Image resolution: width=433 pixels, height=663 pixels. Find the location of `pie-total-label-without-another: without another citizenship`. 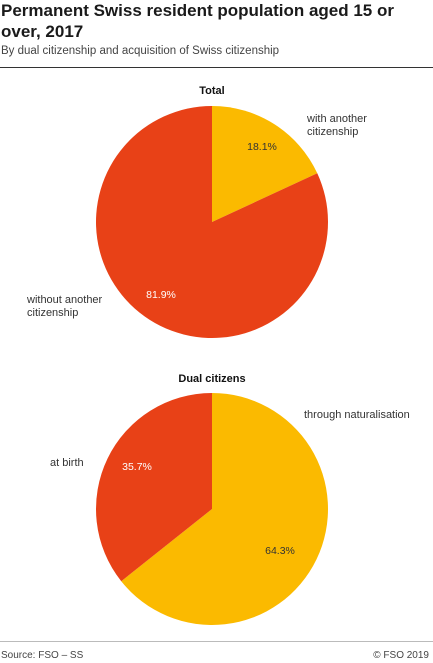

pie-total-label-without-another: without another citizenship is located at coordinates (65, 306).